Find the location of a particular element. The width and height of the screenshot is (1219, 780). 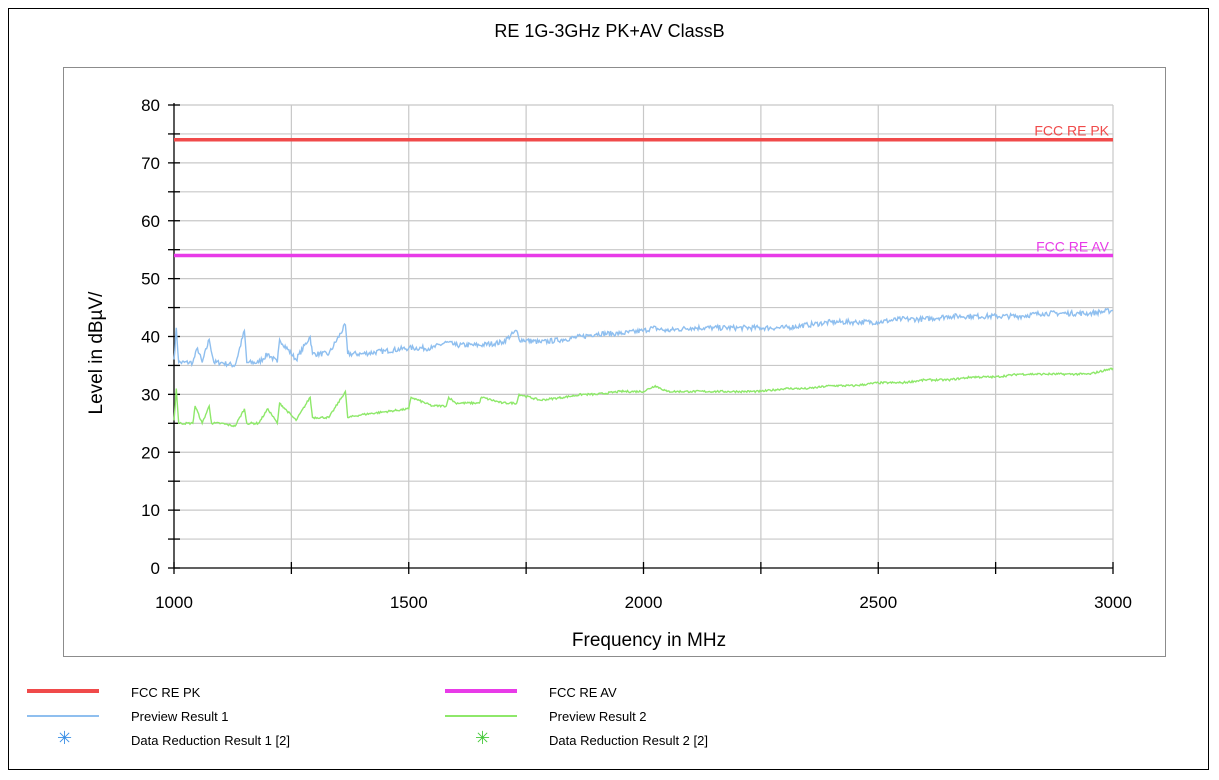

y-tick-label: 10 is located at coordinates (150, 510).